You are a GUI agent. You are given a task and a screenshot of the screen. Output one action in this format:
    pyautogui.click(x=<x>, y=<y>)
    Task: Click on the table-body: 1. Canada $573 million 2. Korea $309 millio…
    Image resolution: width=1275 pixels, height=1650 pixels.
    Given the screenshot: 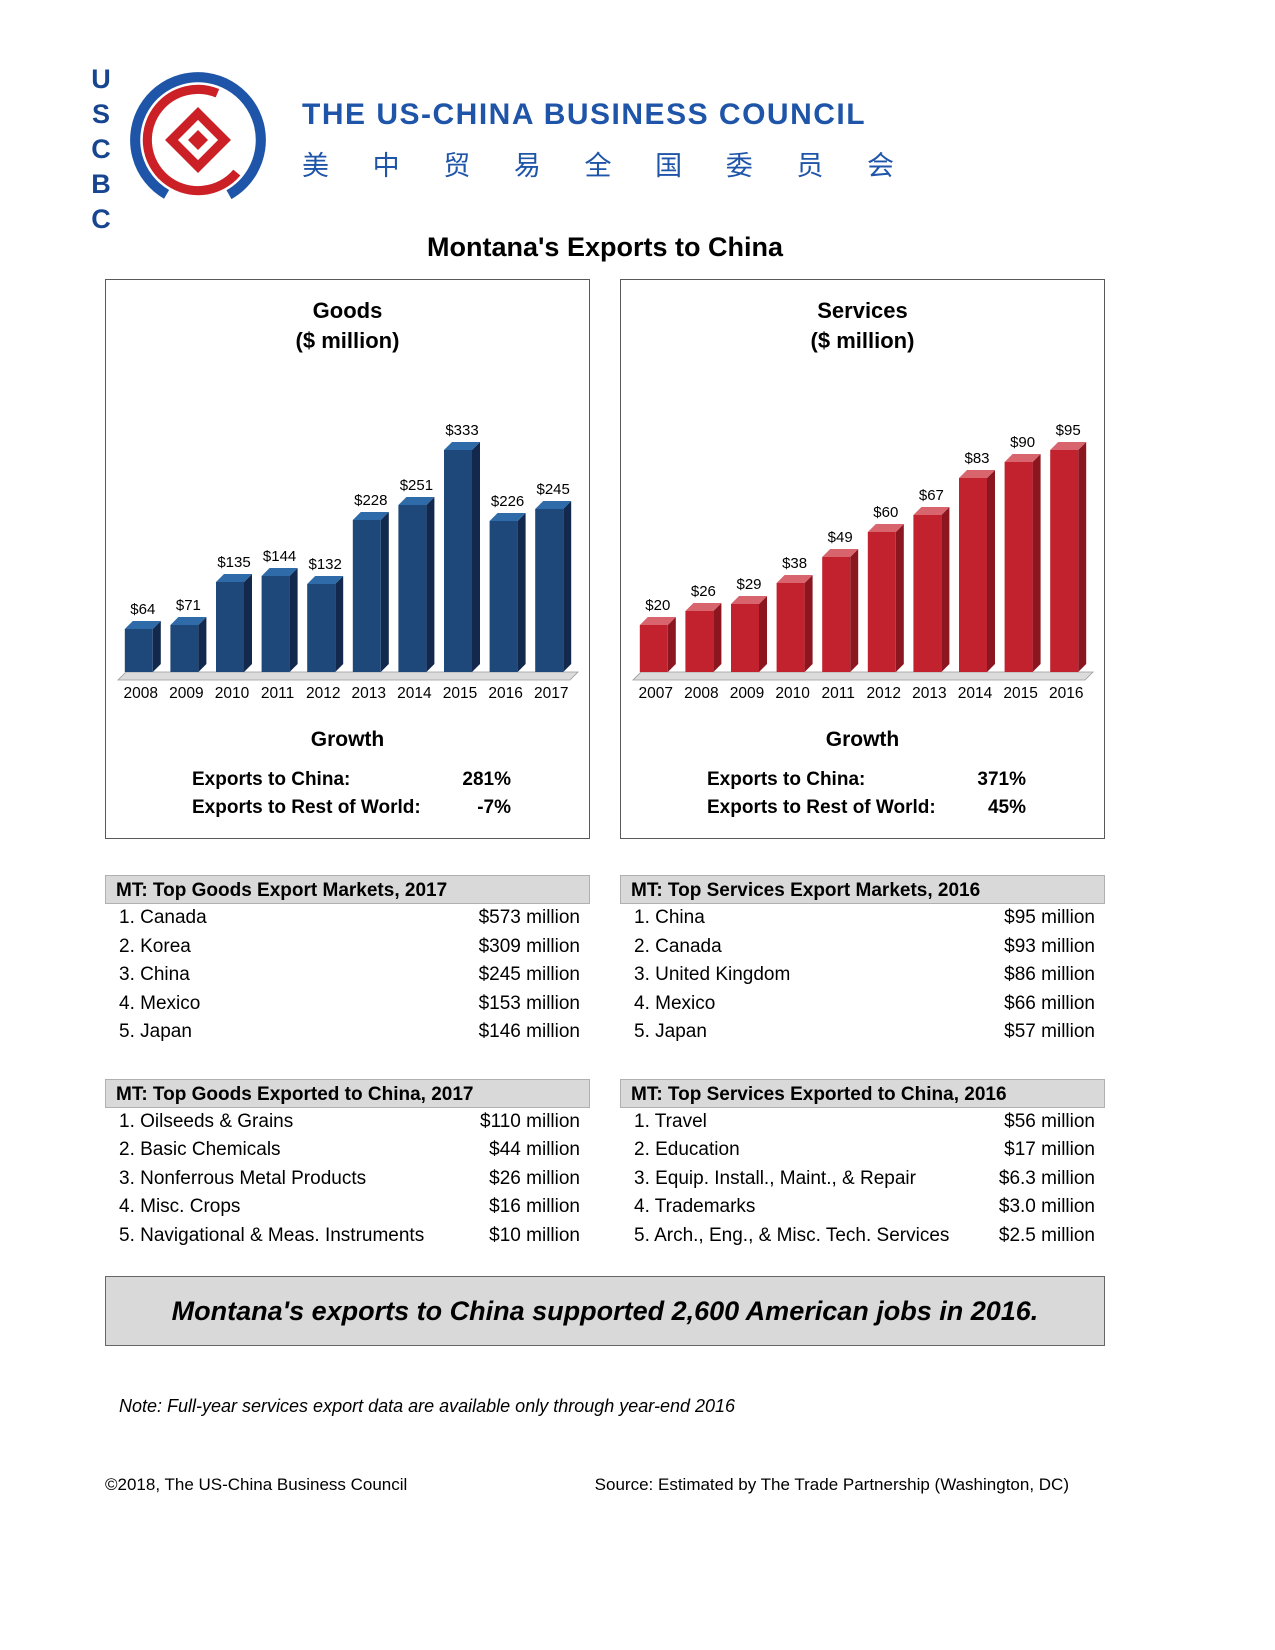 What is the action you would take?
    pyautogui.click(x=347, y=975)
    